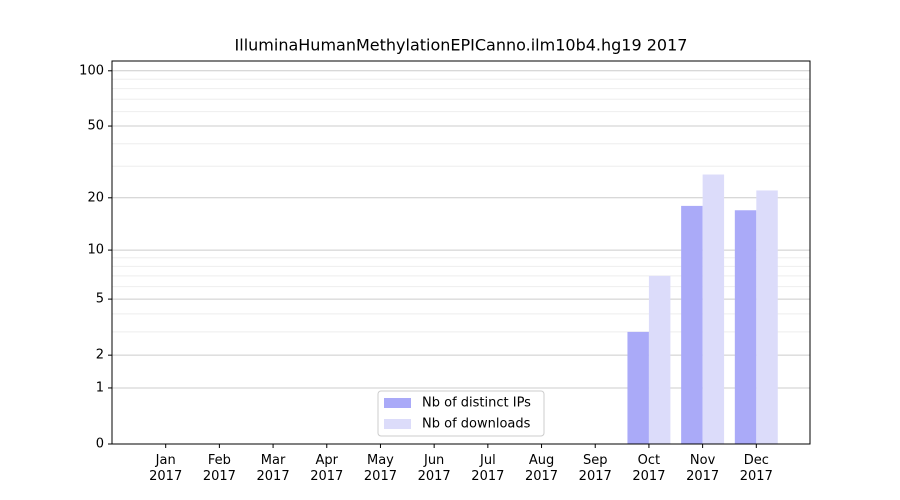 This screenshot has height=500, width=900. What do you see at coordinates (703, 468) in the screenshot?
I see `x-tick-label: Nov 2017` at bounding box center [703, 468].